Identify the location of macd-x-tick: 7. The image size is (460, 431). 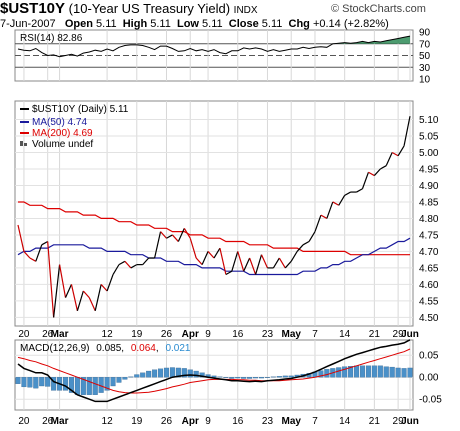
(315, 421).